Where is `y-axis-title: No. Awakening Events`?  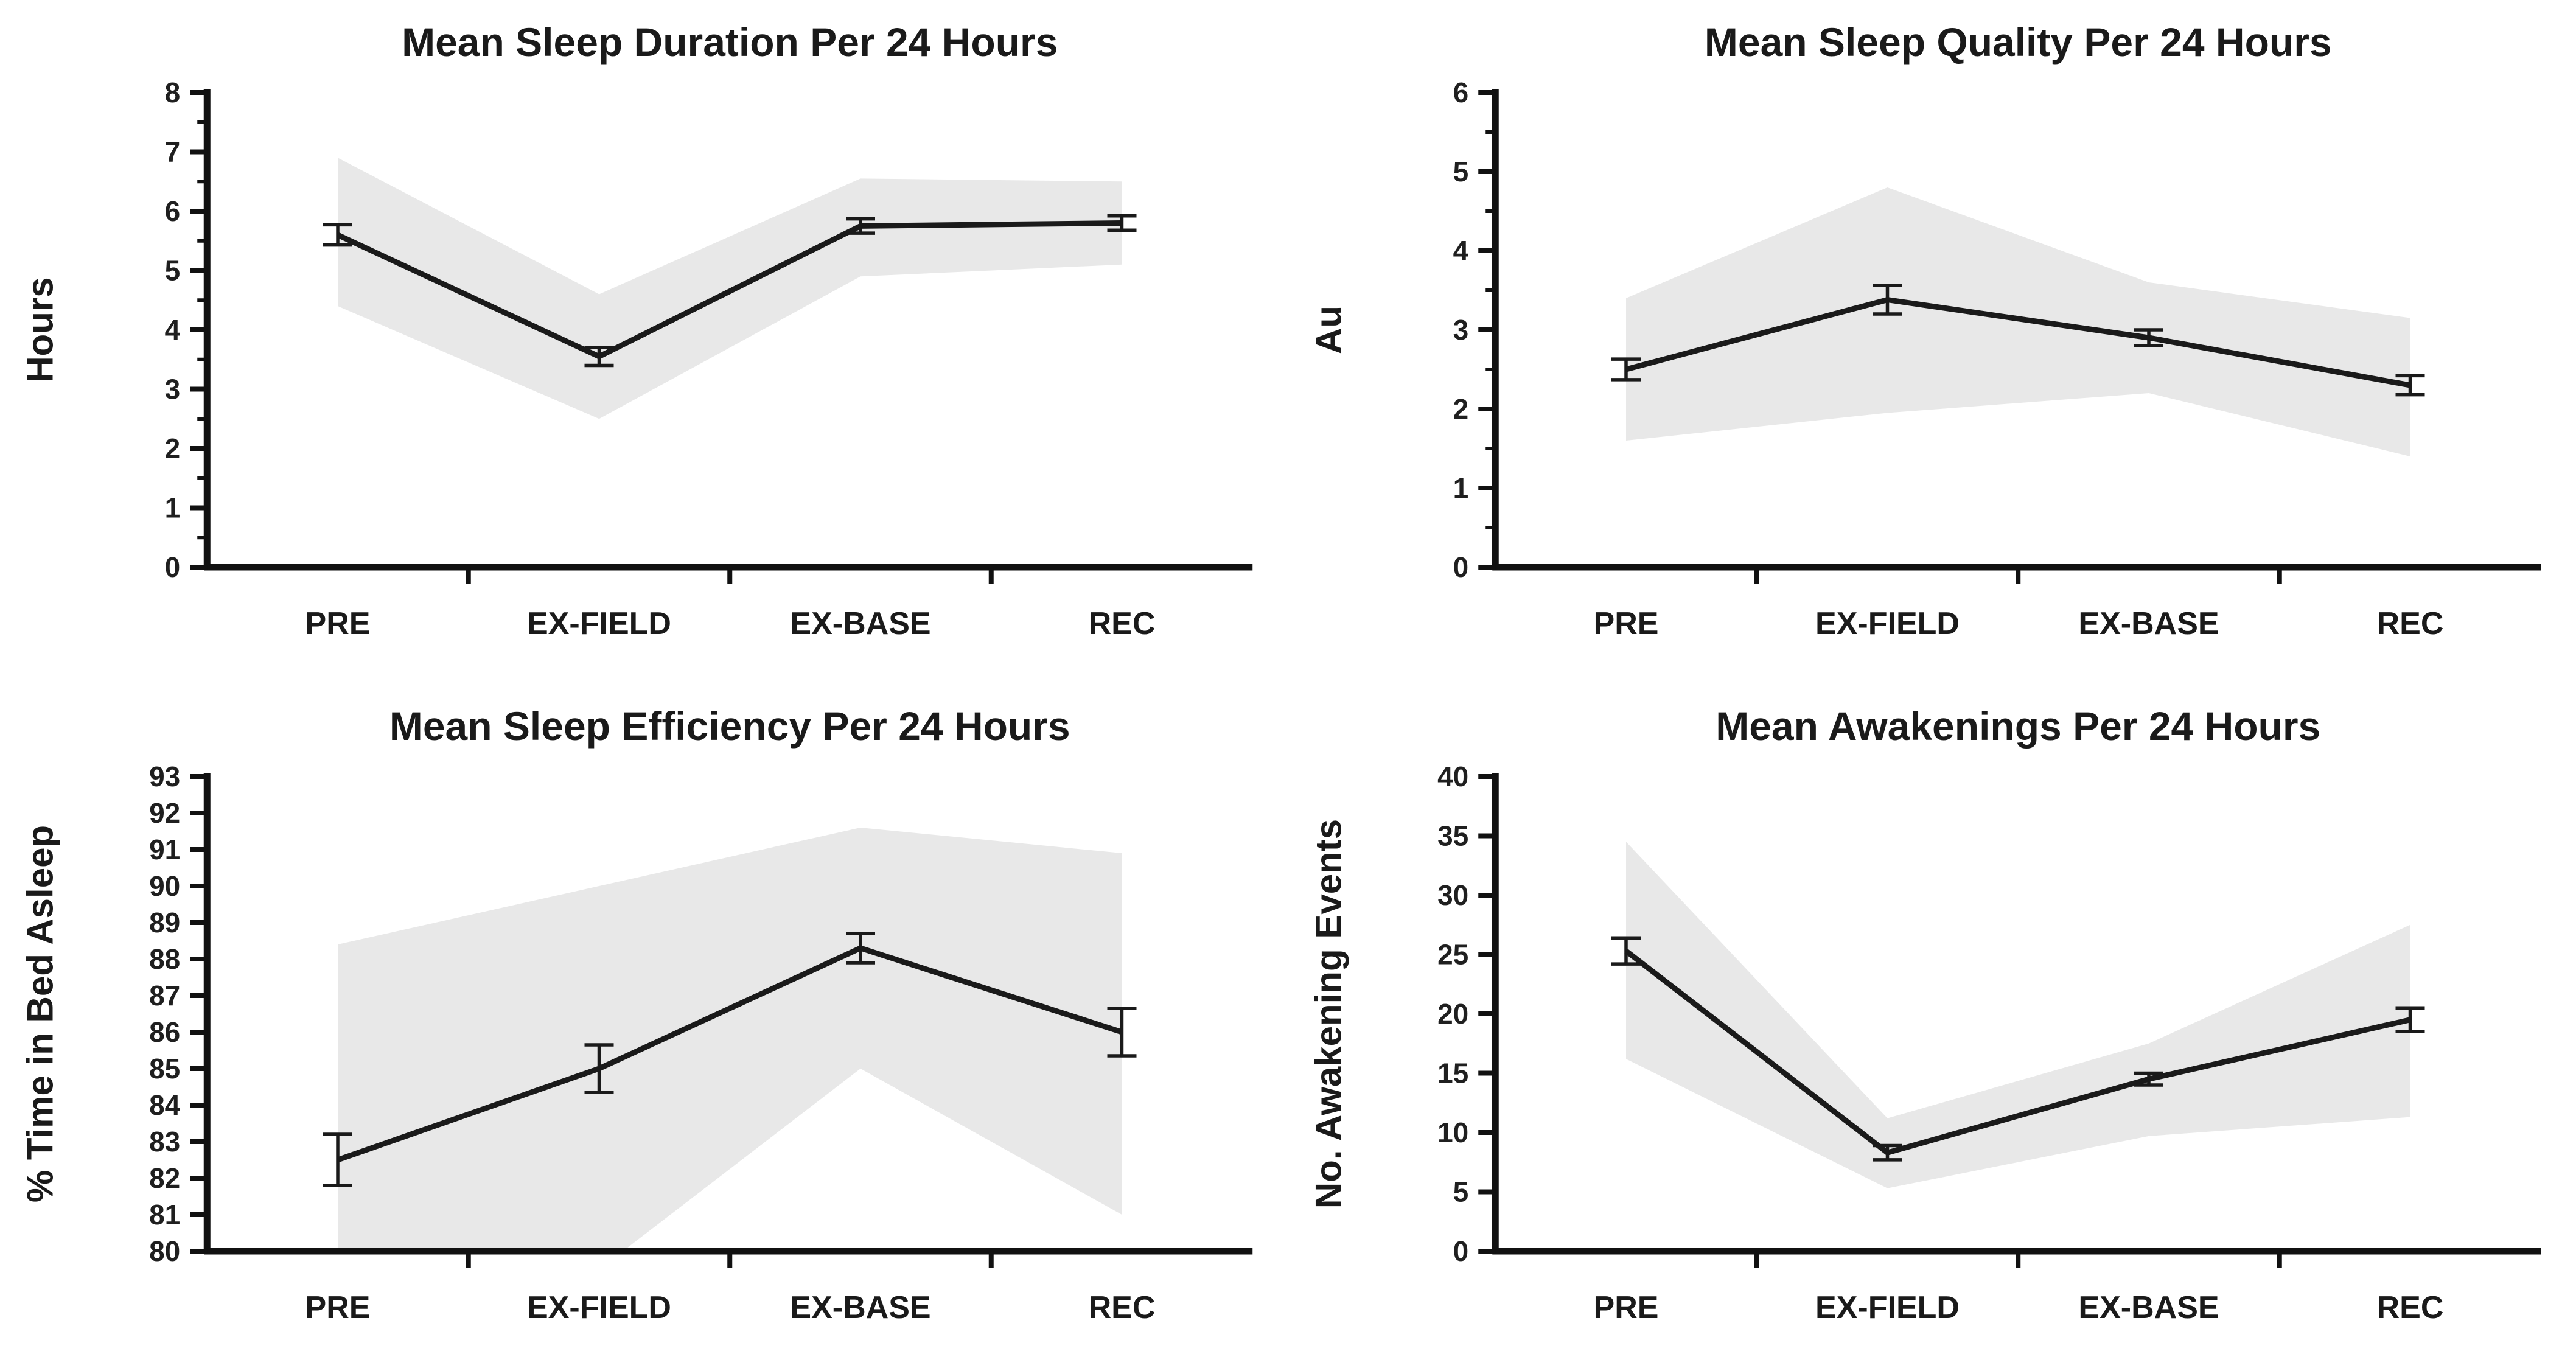
y-axis-title: No. Awakening Events is located at coordinates (1328, 1014).